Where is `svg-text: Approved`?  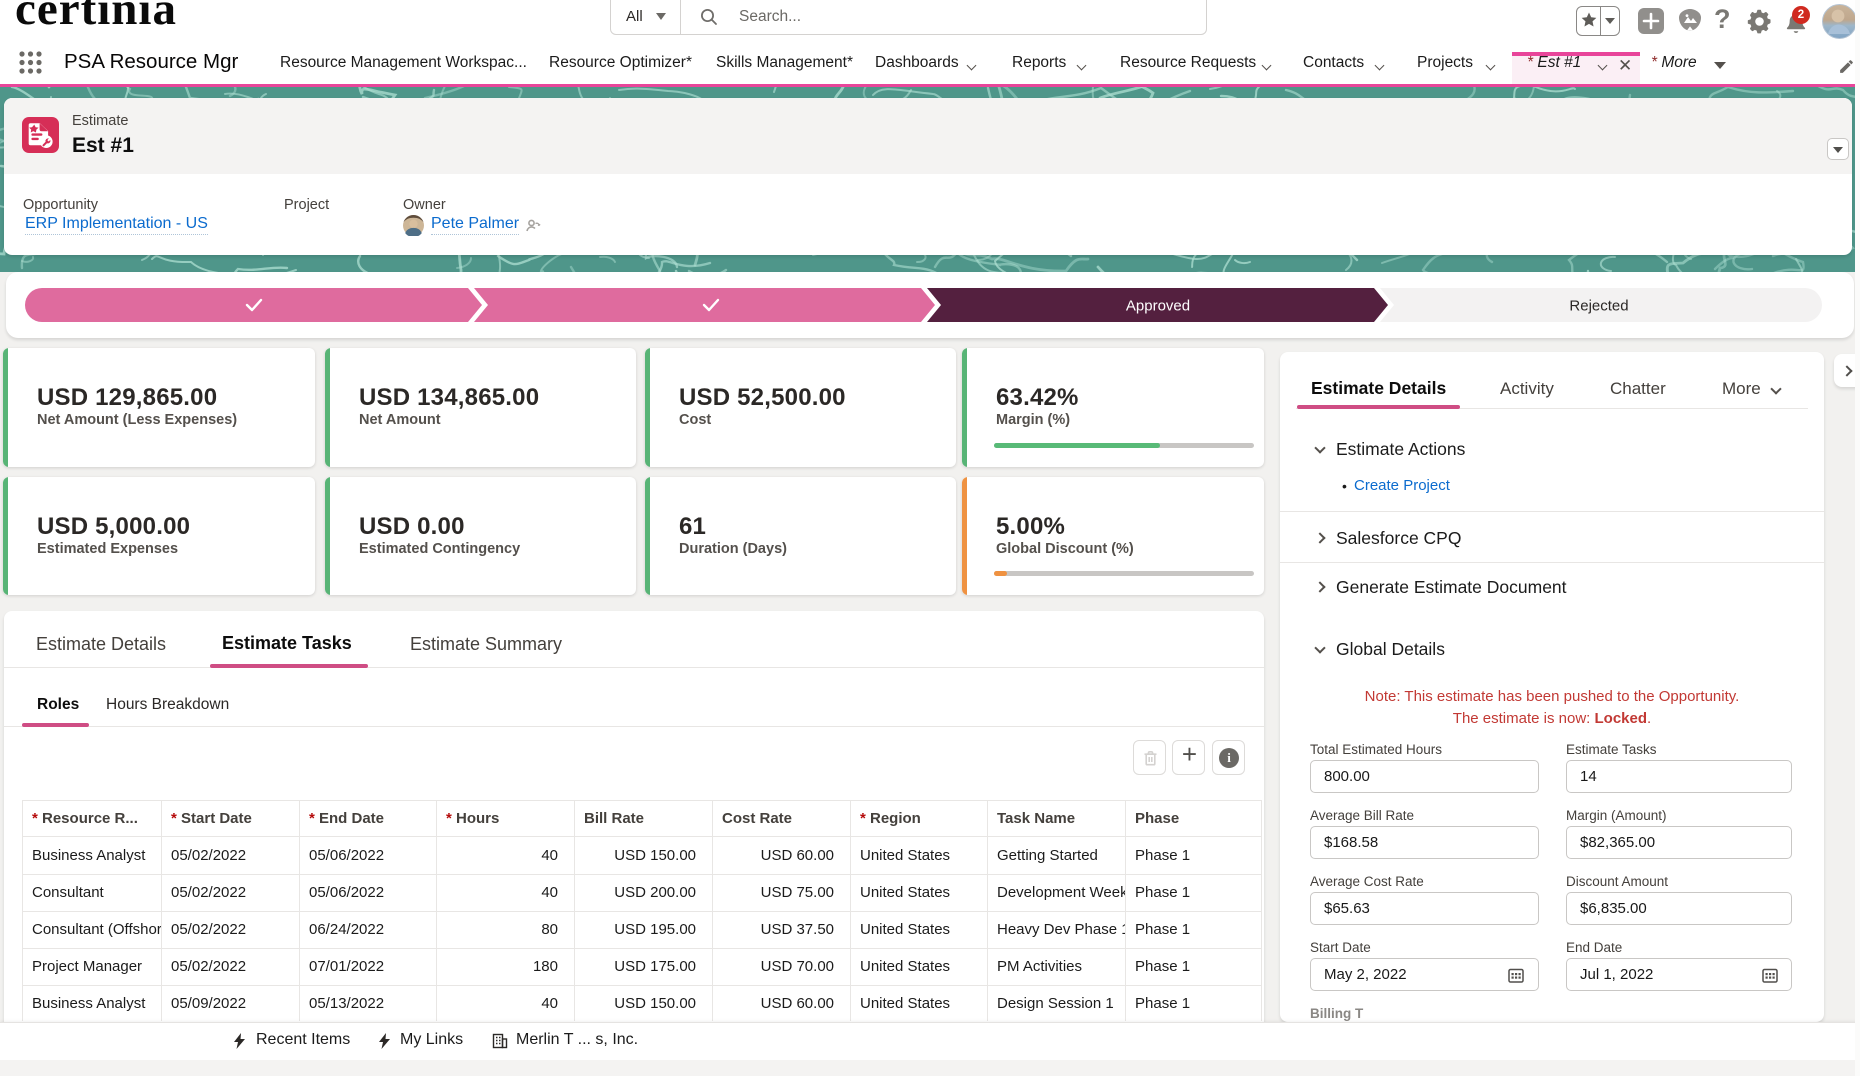
svg-text: Approved is located at coordinates (1158, 306).